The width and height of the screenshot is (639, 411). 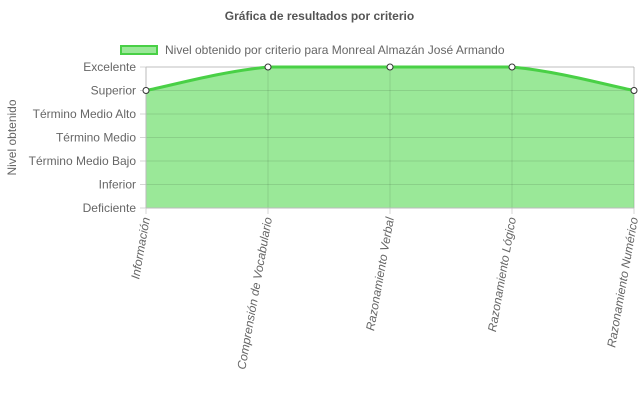 What do you see at coordinates (96, 138) in the screenshot?
I see `y-tick-label: Término Medio` at bounding box center [96, 138].